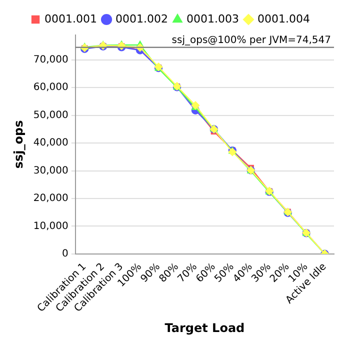  Describe the element at coordinates (50, 143) in the screenshot. I see `y-tick-label: 40,000` at that location.